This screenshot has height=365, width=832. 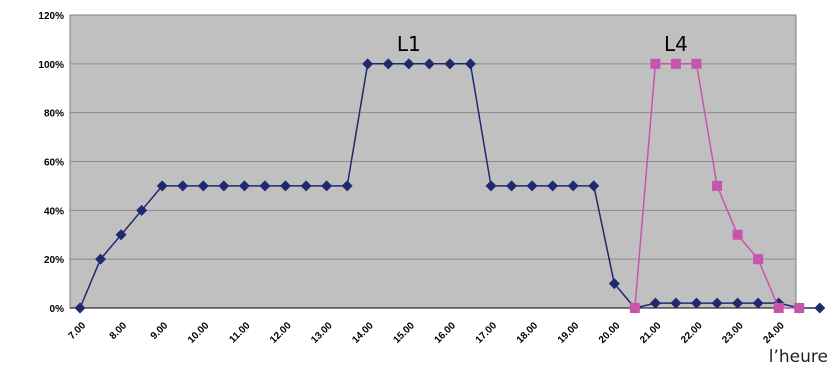 I want to click on x-tick-label: 11.00, so click(x=239, y=332).